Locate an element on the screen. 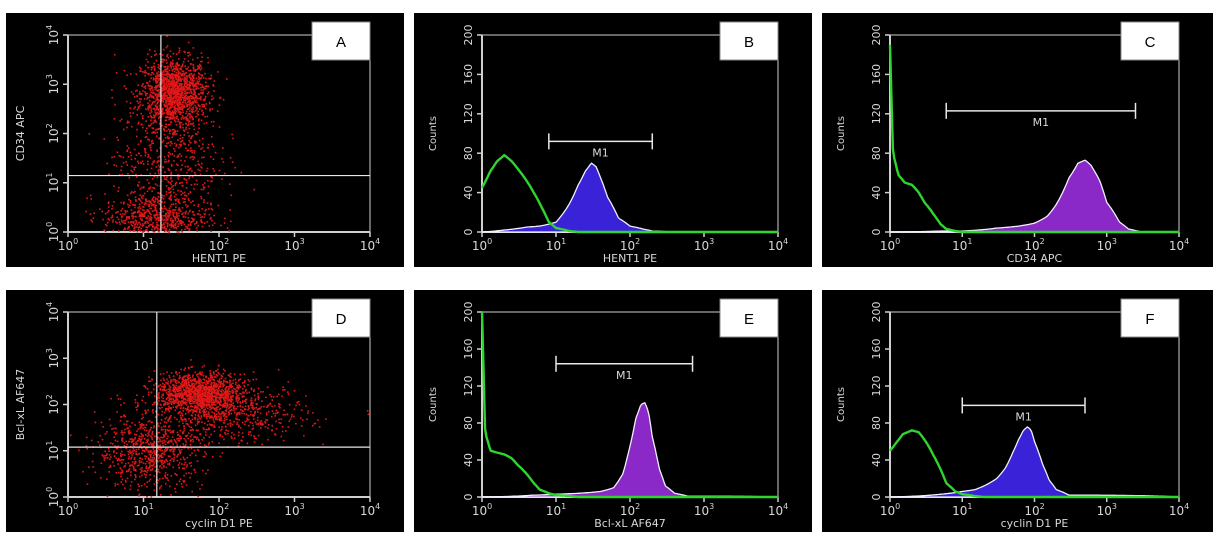 The width and height of the screenshot is (1217, 535). y-tick-label: 0 is located at coordinates (468, 232).